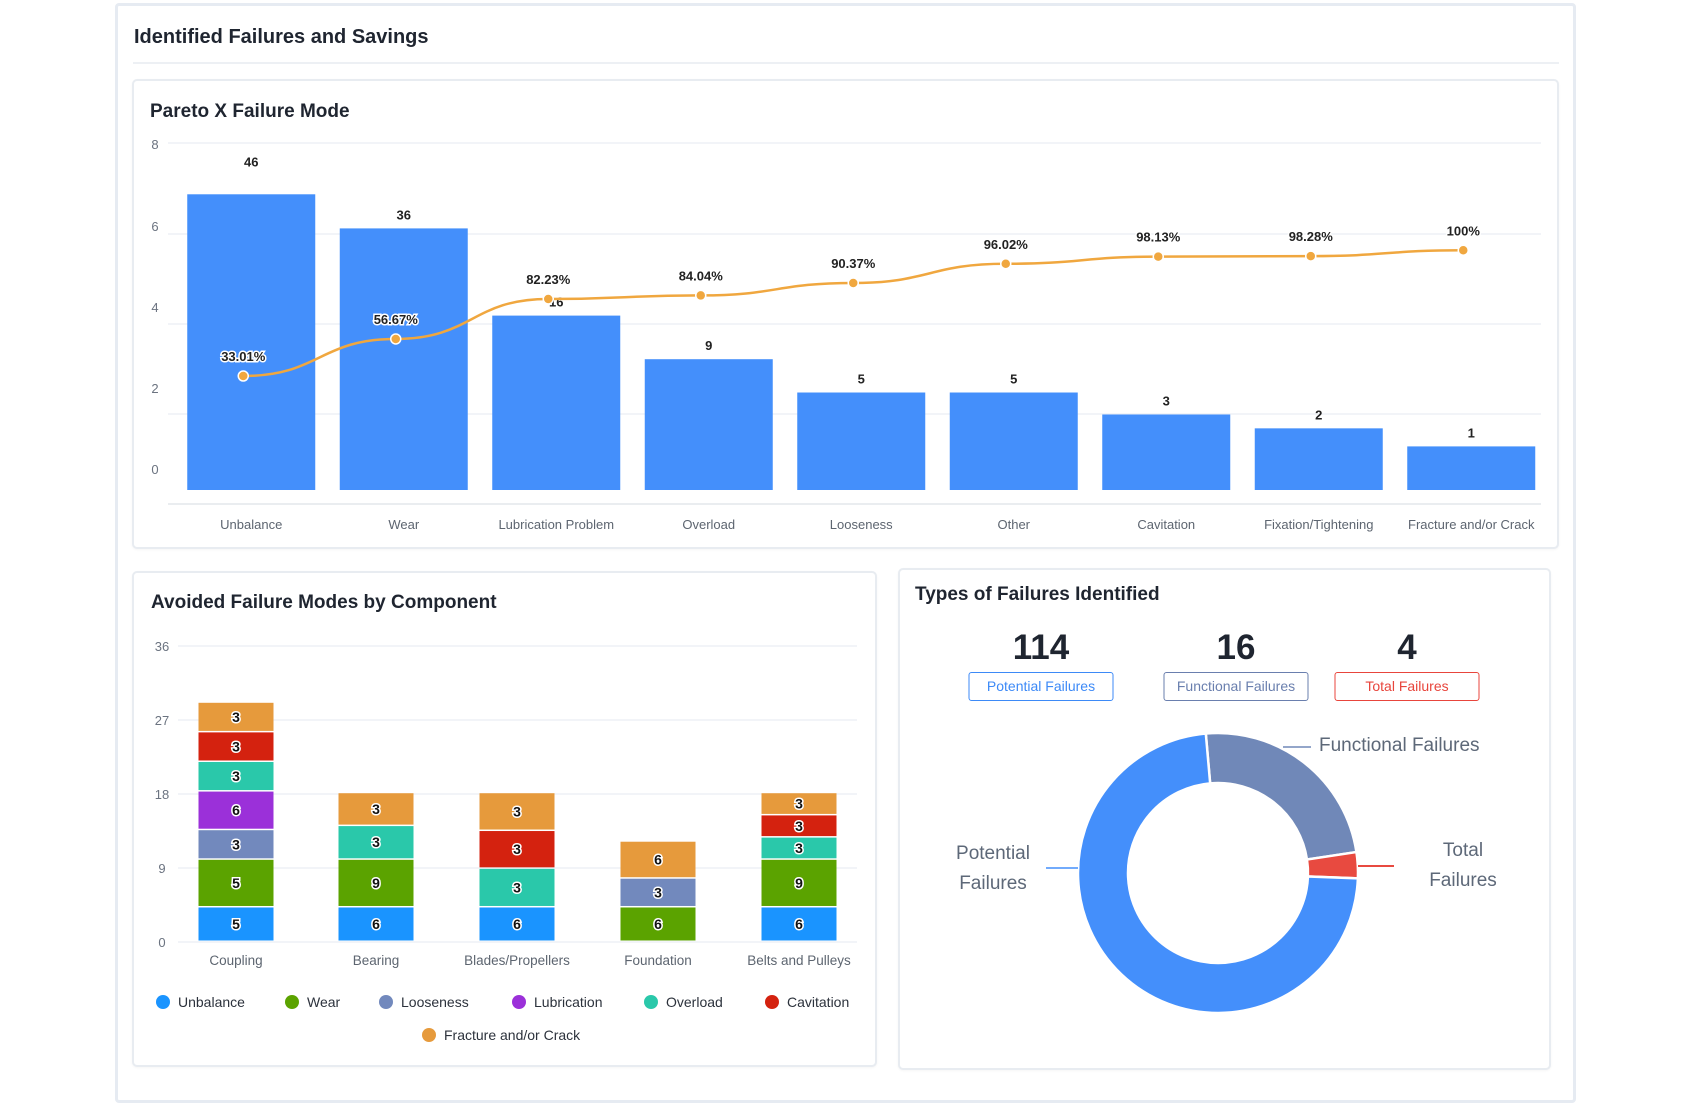  I want to click on x-tick-label: Looseness, so click(861, 524).